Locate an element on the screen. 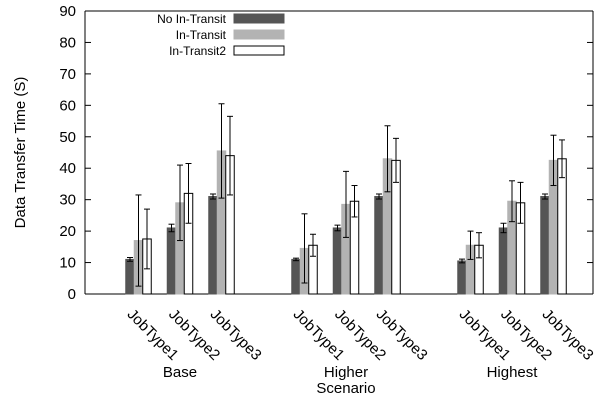 This screenshot has height=400, width=600. y-tick-label: 90 is located at coordinates (67, 11).